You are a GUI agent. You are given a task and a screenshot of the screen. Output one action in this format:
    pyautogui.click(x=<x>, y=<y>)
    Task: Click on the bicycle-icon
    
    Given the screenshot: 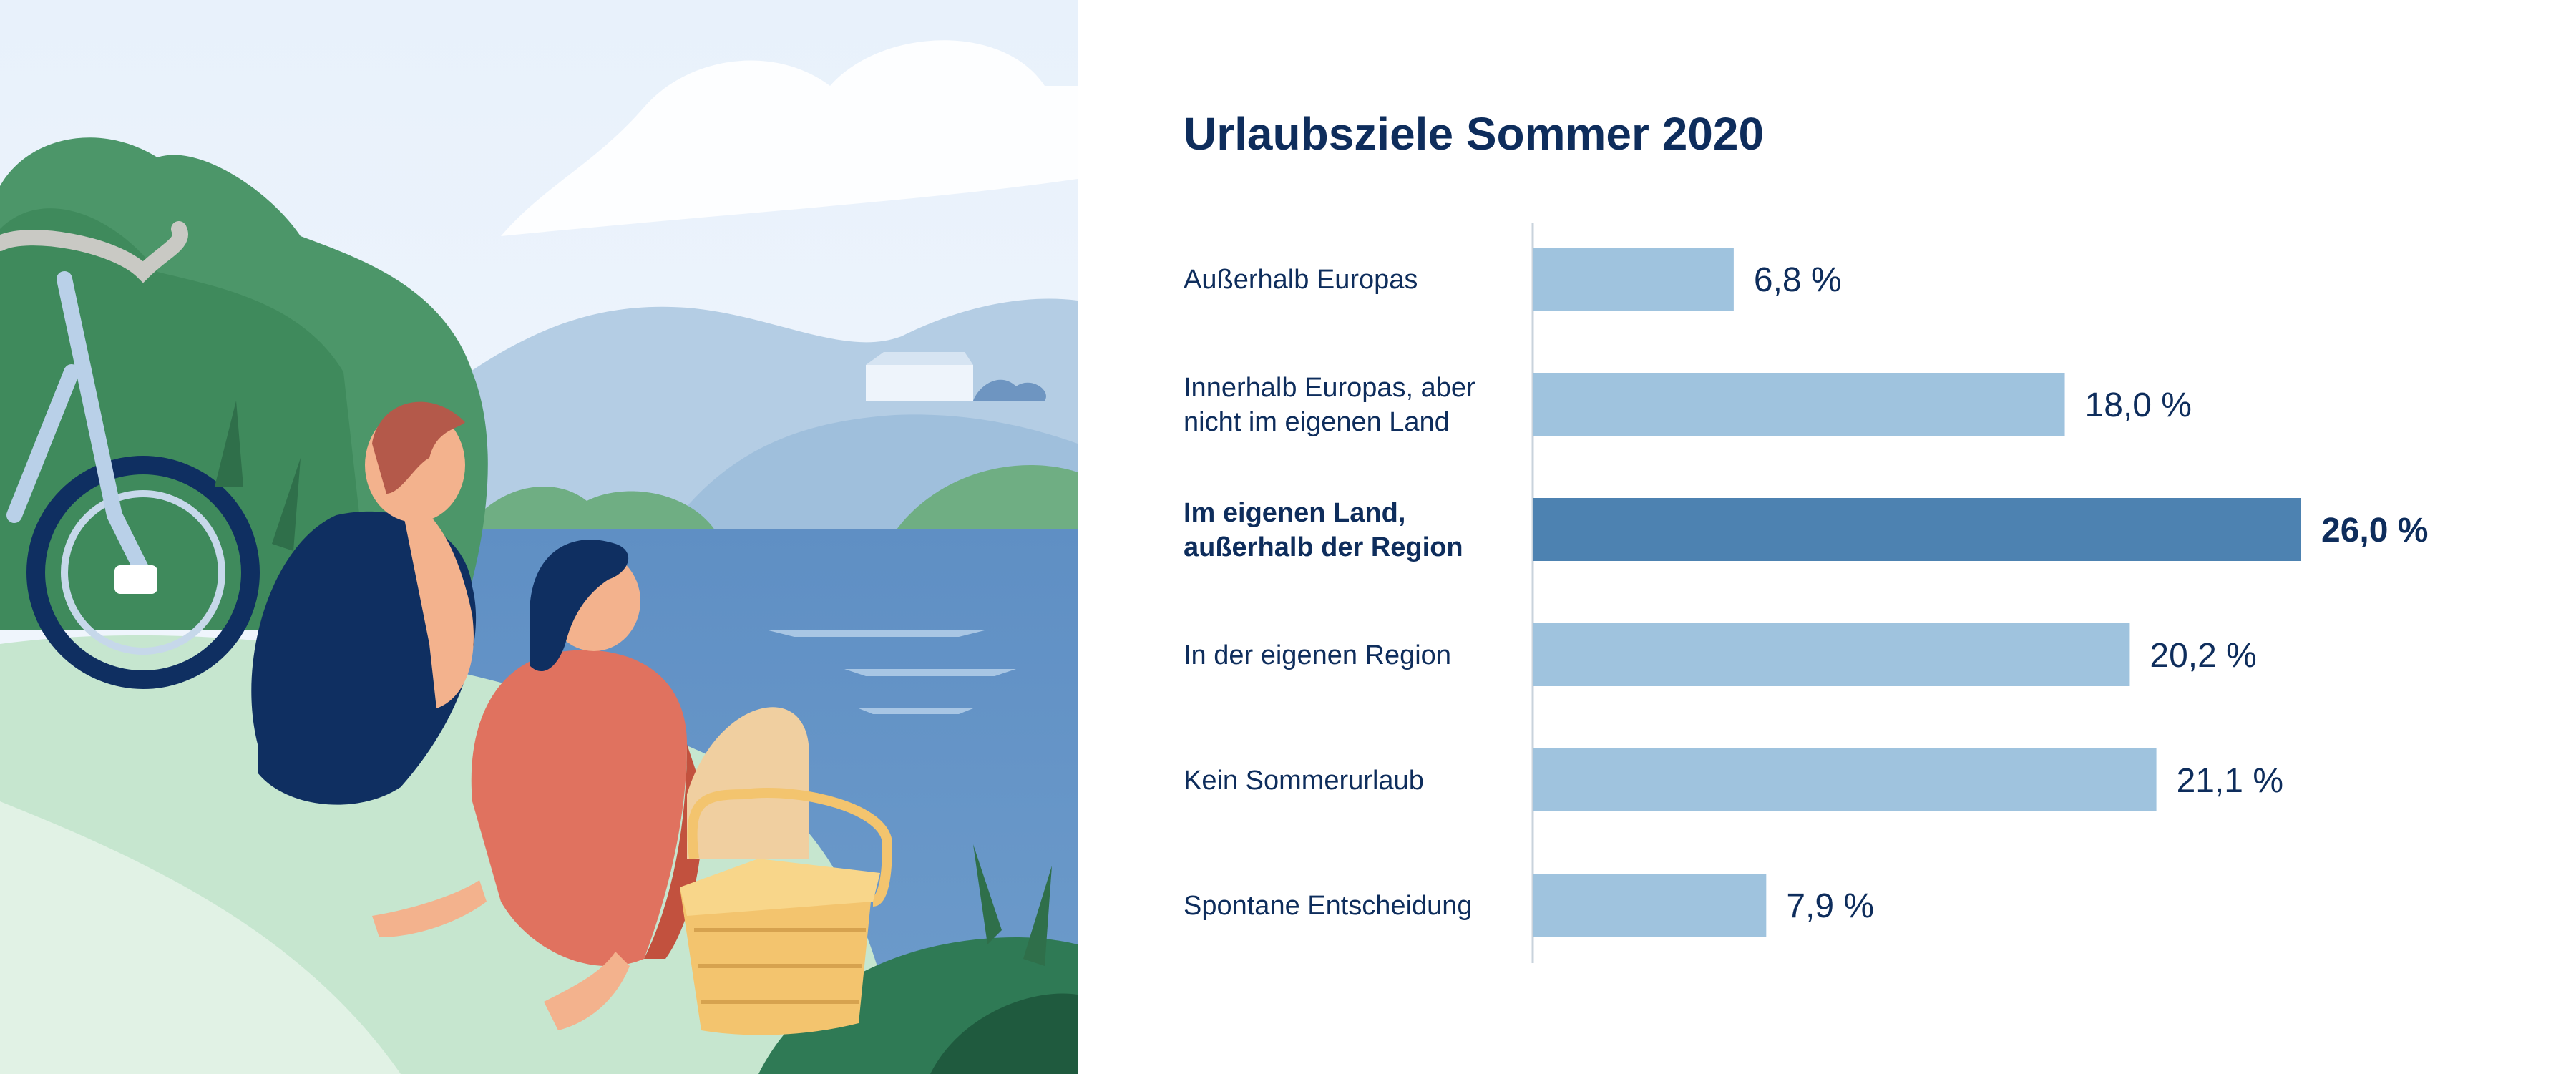 What is the action you would take?
    pyautogui.click(x=130, y=455)
    